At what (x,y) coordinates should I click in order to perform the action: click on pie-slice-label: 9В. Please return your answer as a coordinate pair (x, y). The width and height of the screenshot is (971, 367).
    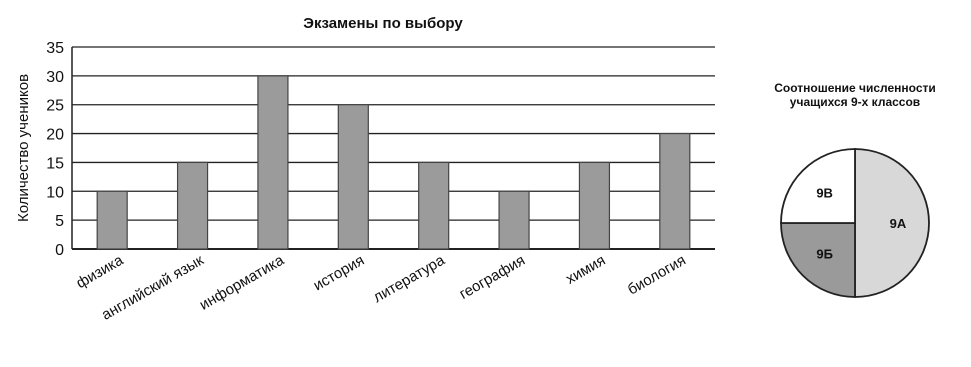
    Looking at the image, I should click on (824, 193).